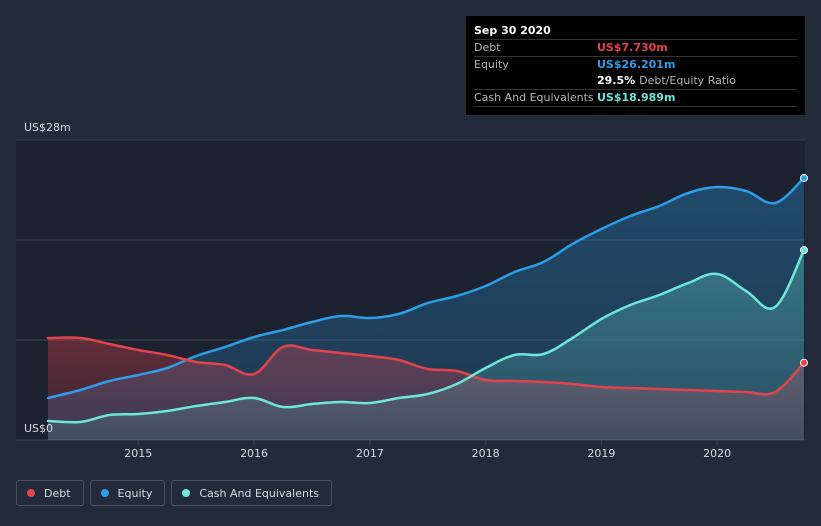 The height and width of the screenshot is (526, 821). Describe the element at coordinates (38, 428) in the screenshot. I see `y-axis-zero-label: US$0` at that location.